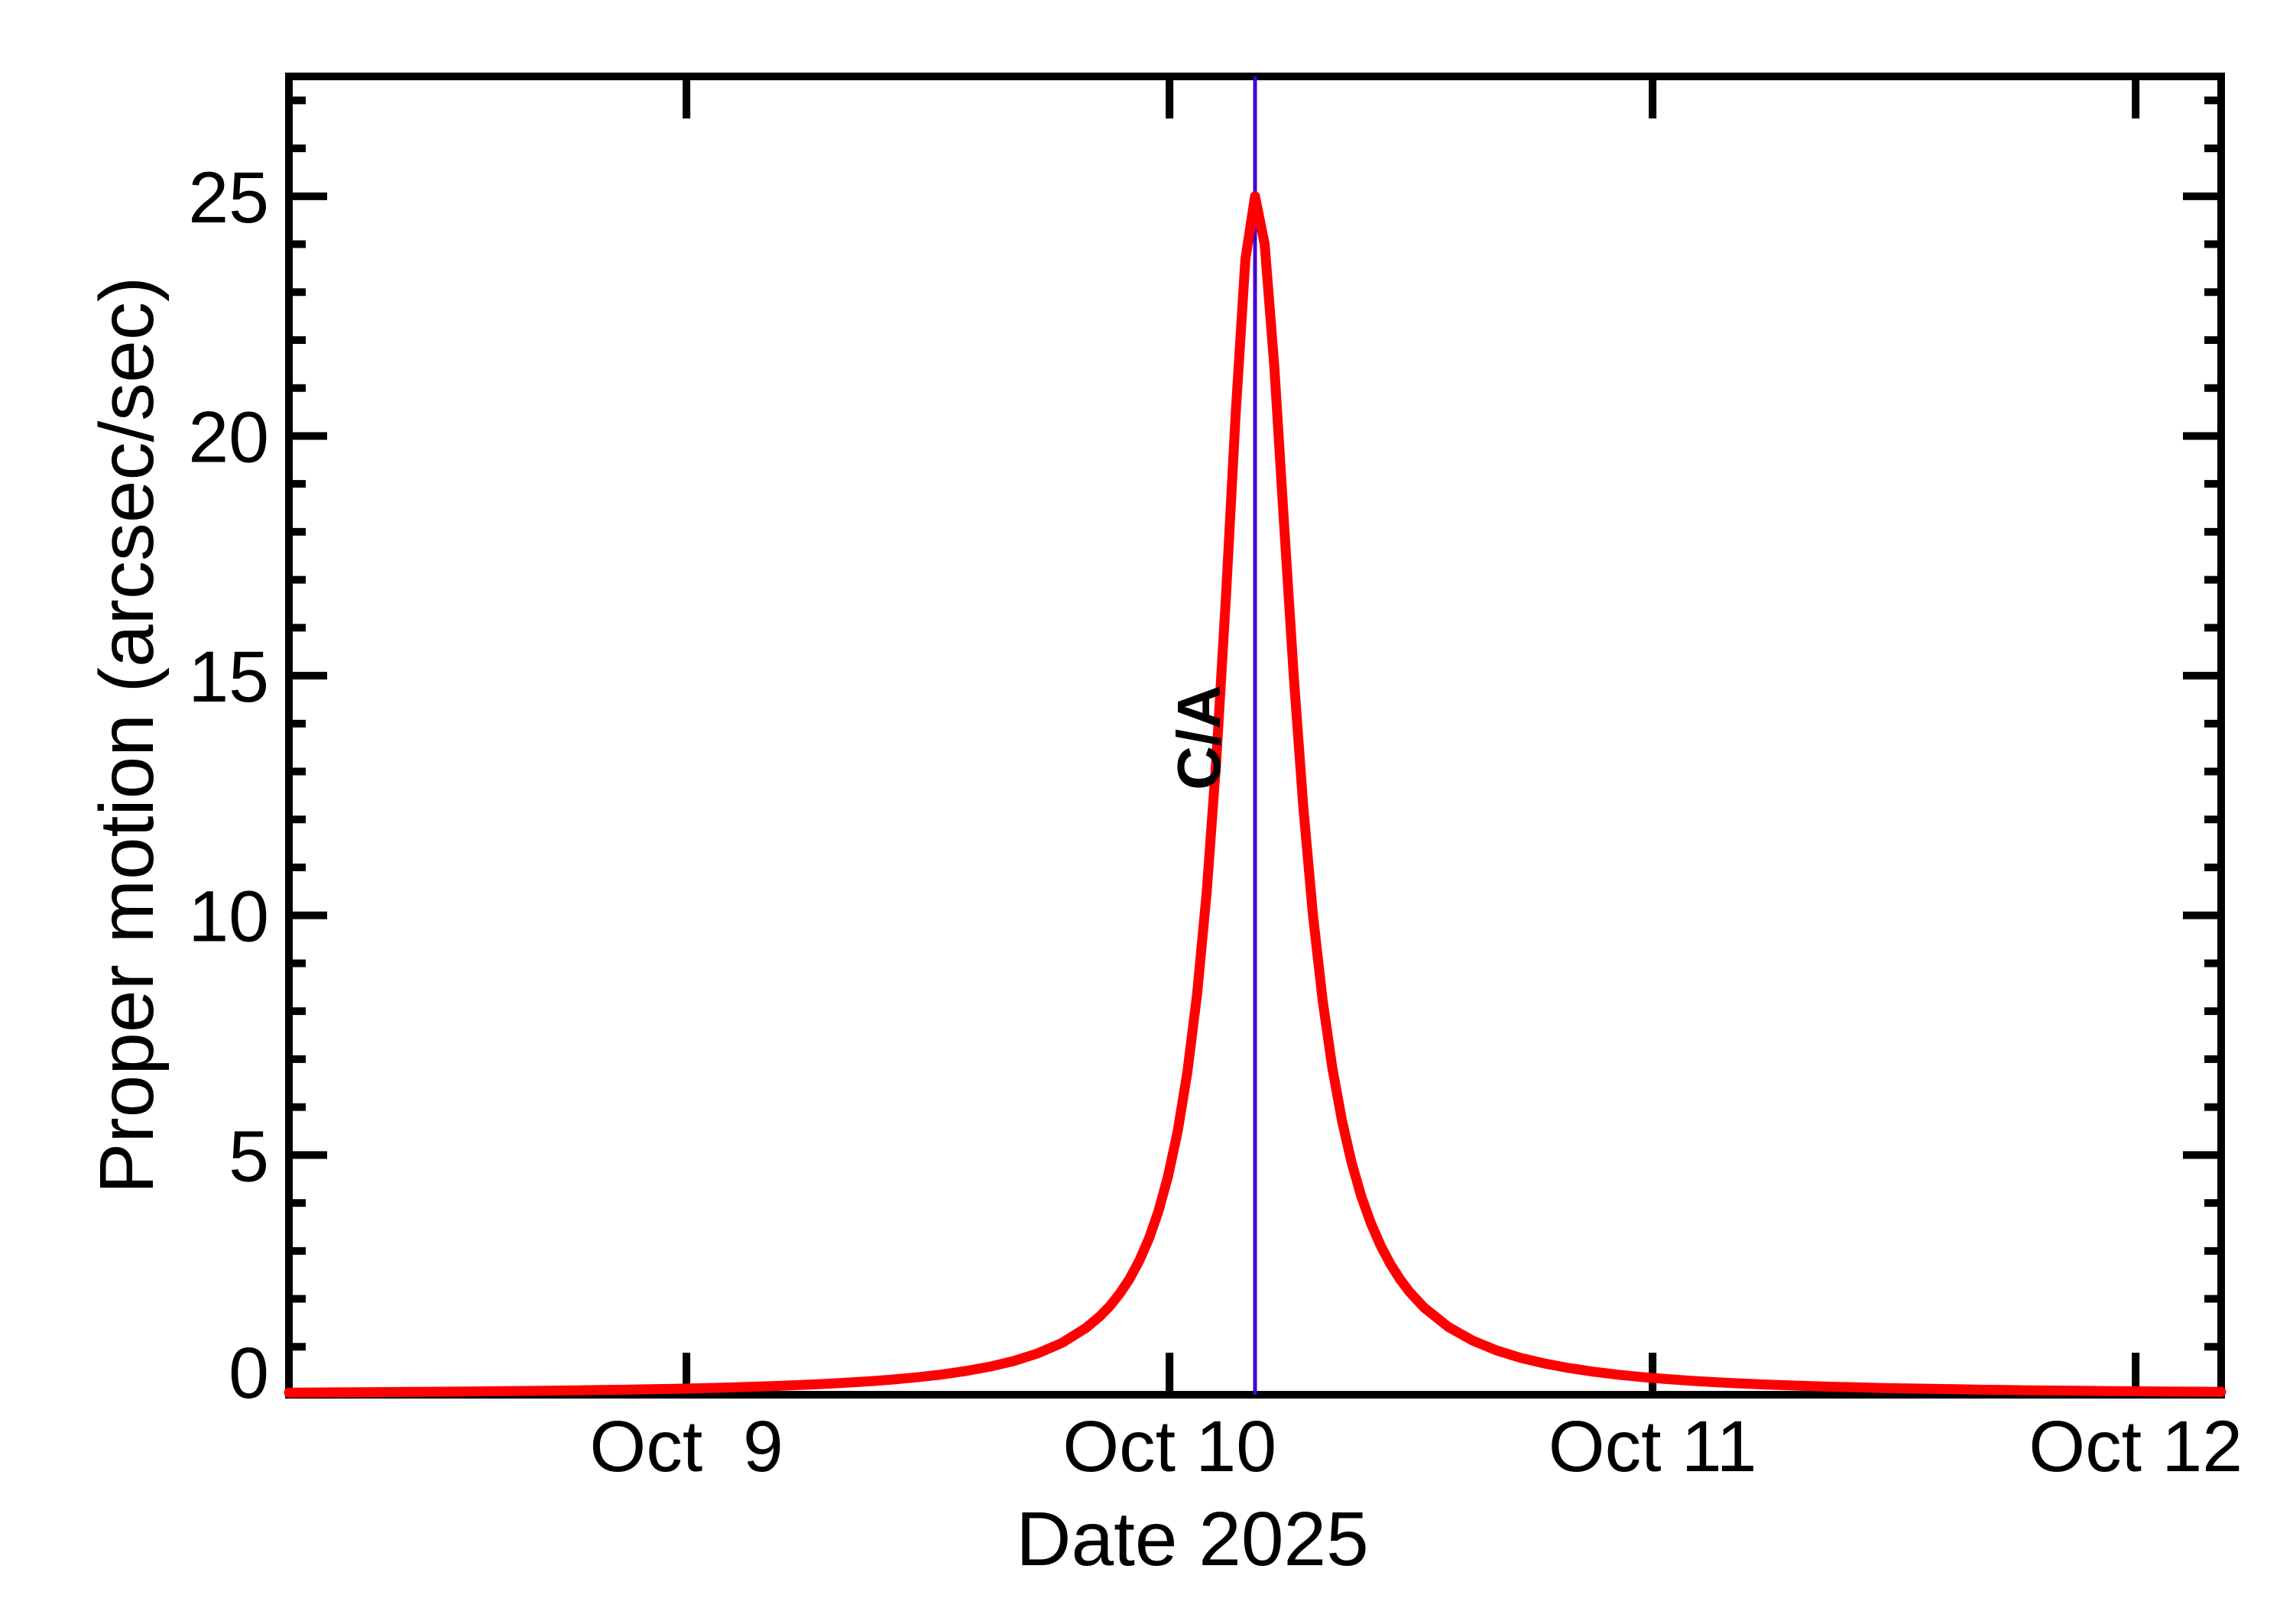  Describe the element at coordinates (249, 1373) in the screenshot. I see `tick-label: 0` at that location.